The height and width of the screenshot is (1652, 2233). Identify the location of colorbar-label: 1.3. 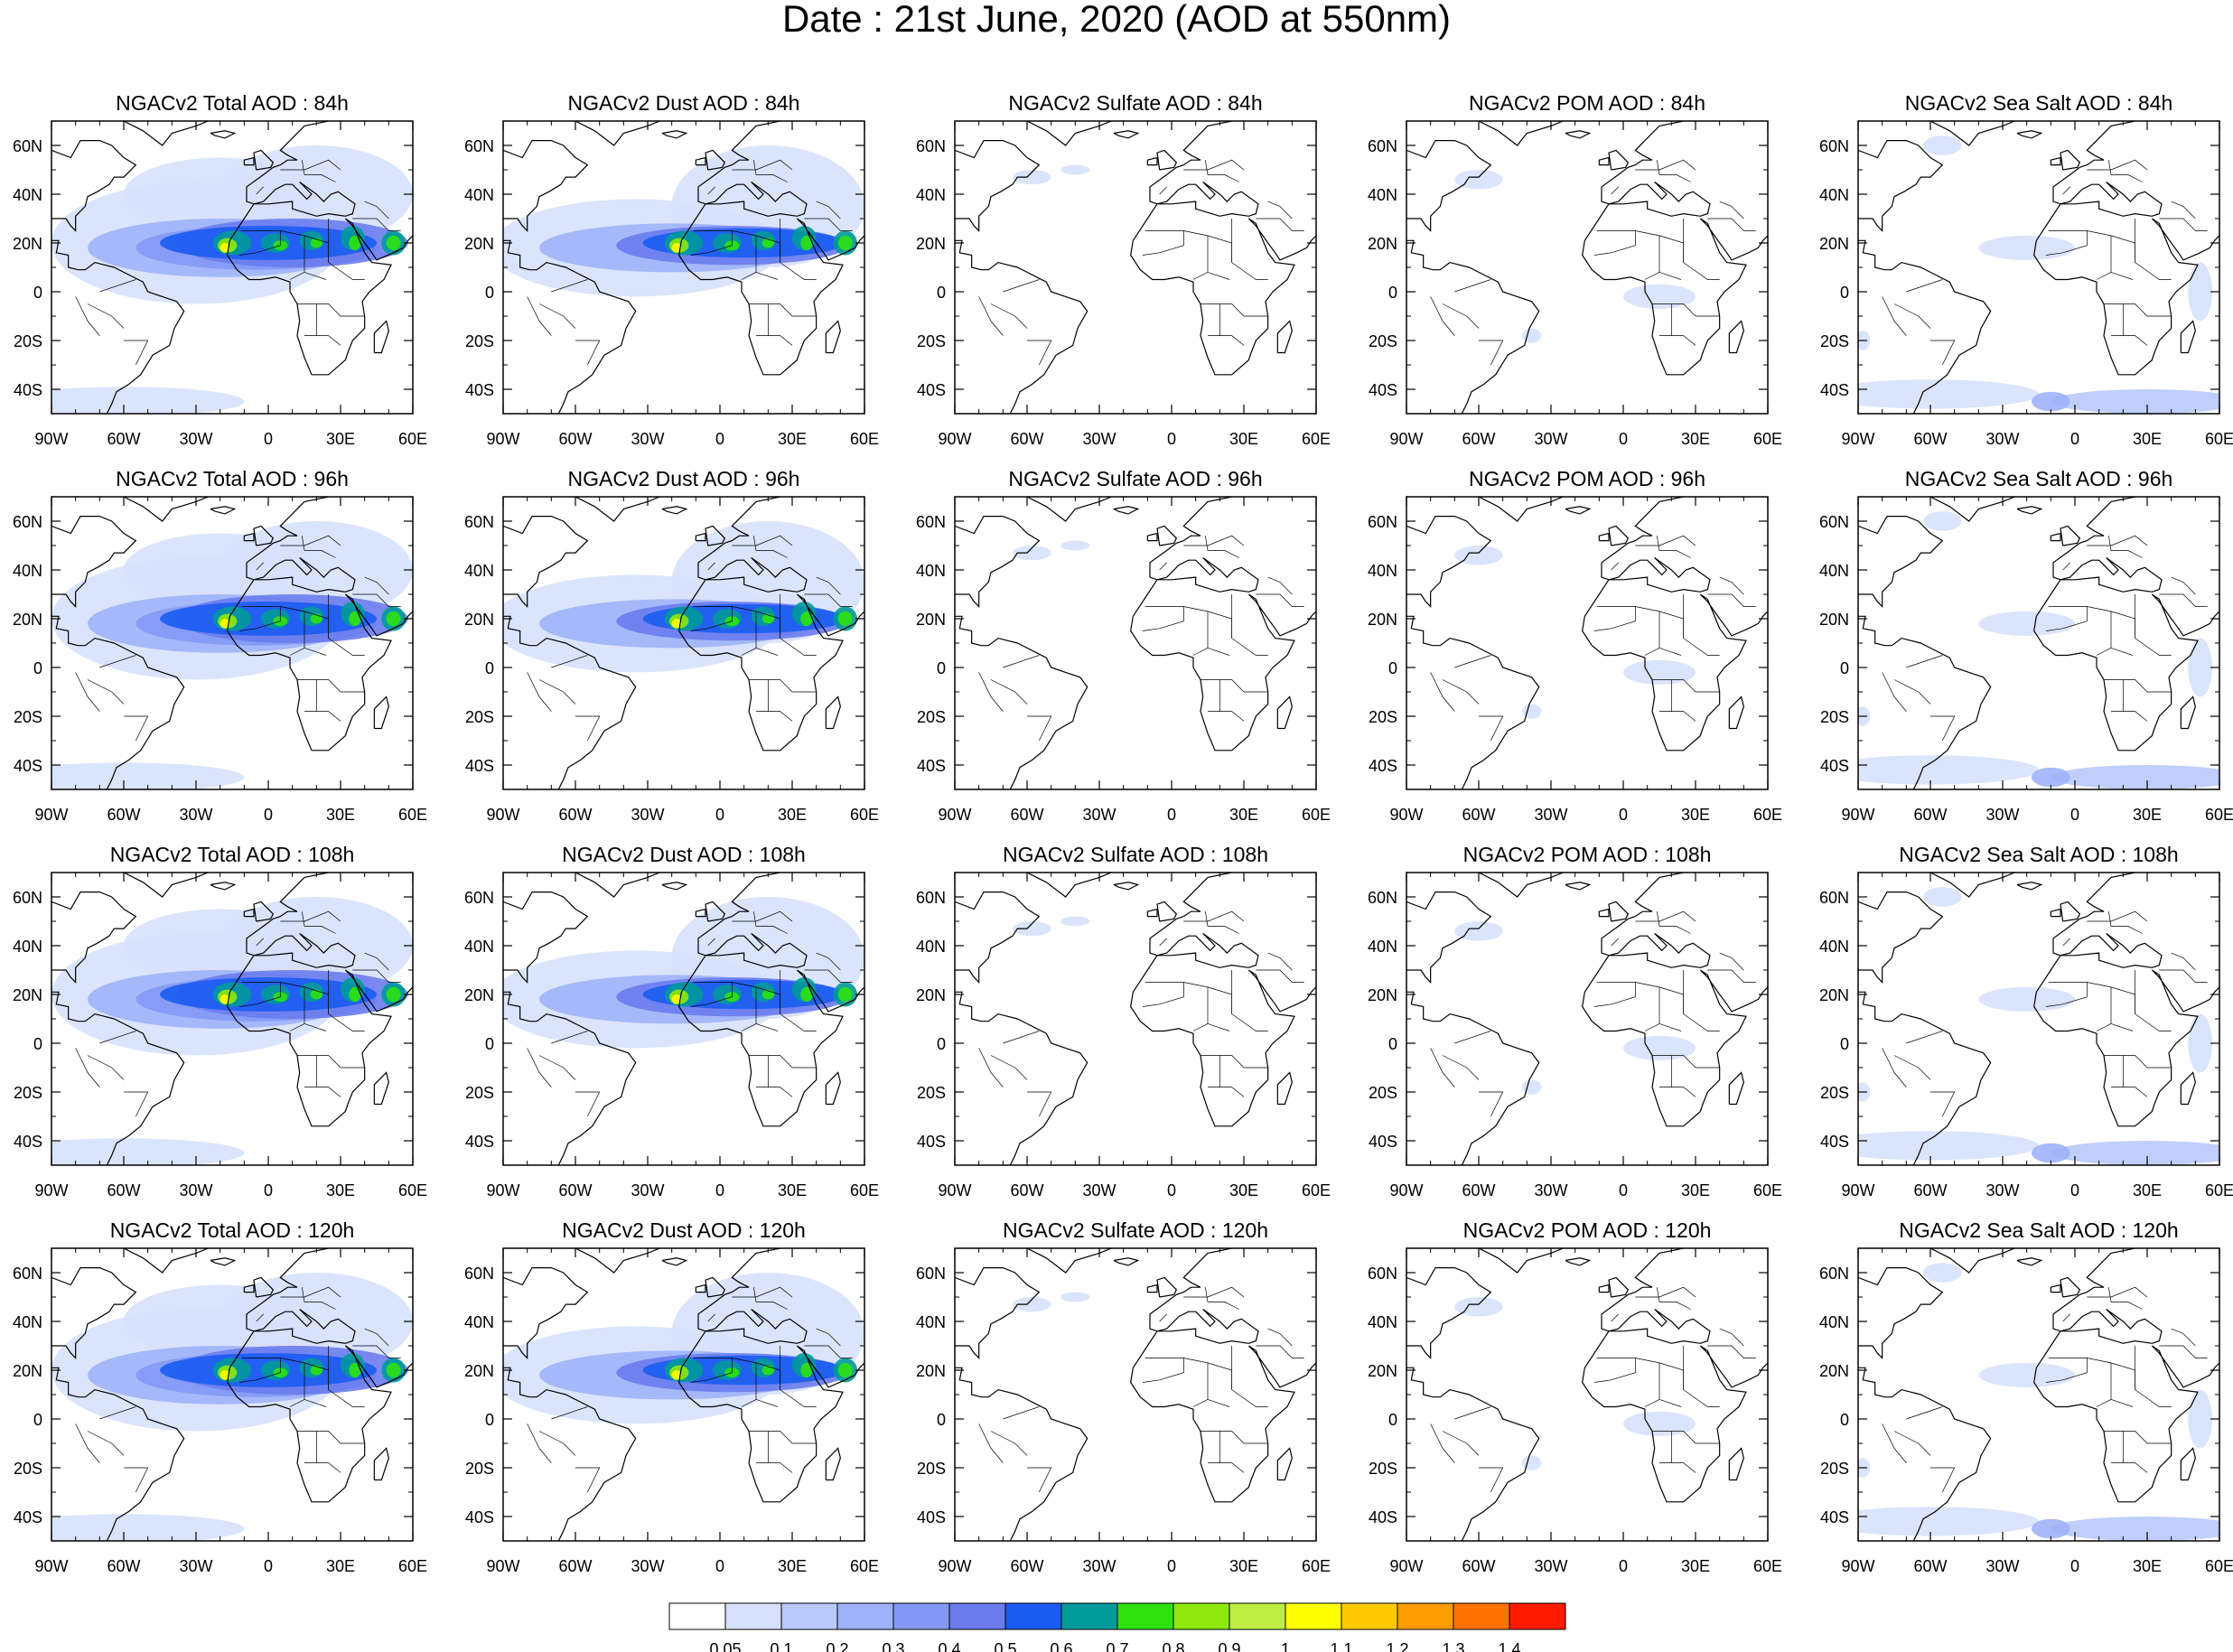
(1453, 1646).